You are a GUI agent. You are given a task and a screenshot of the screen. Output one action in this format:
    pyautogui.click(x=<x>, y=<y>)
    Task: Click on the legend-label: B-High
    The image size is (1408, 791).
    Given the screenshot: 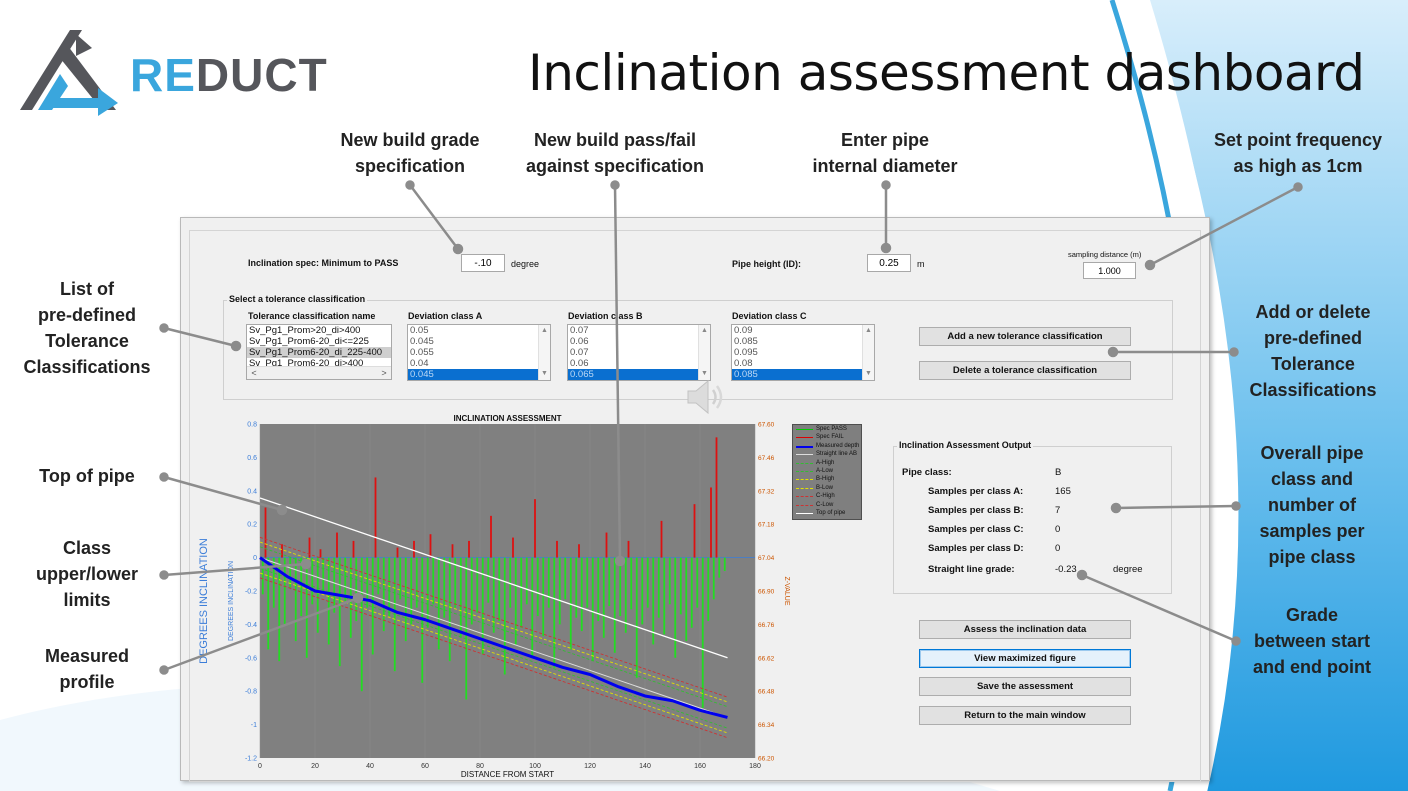 What is the action you would take?
    pyautogui.click(x=825, y=479)
    